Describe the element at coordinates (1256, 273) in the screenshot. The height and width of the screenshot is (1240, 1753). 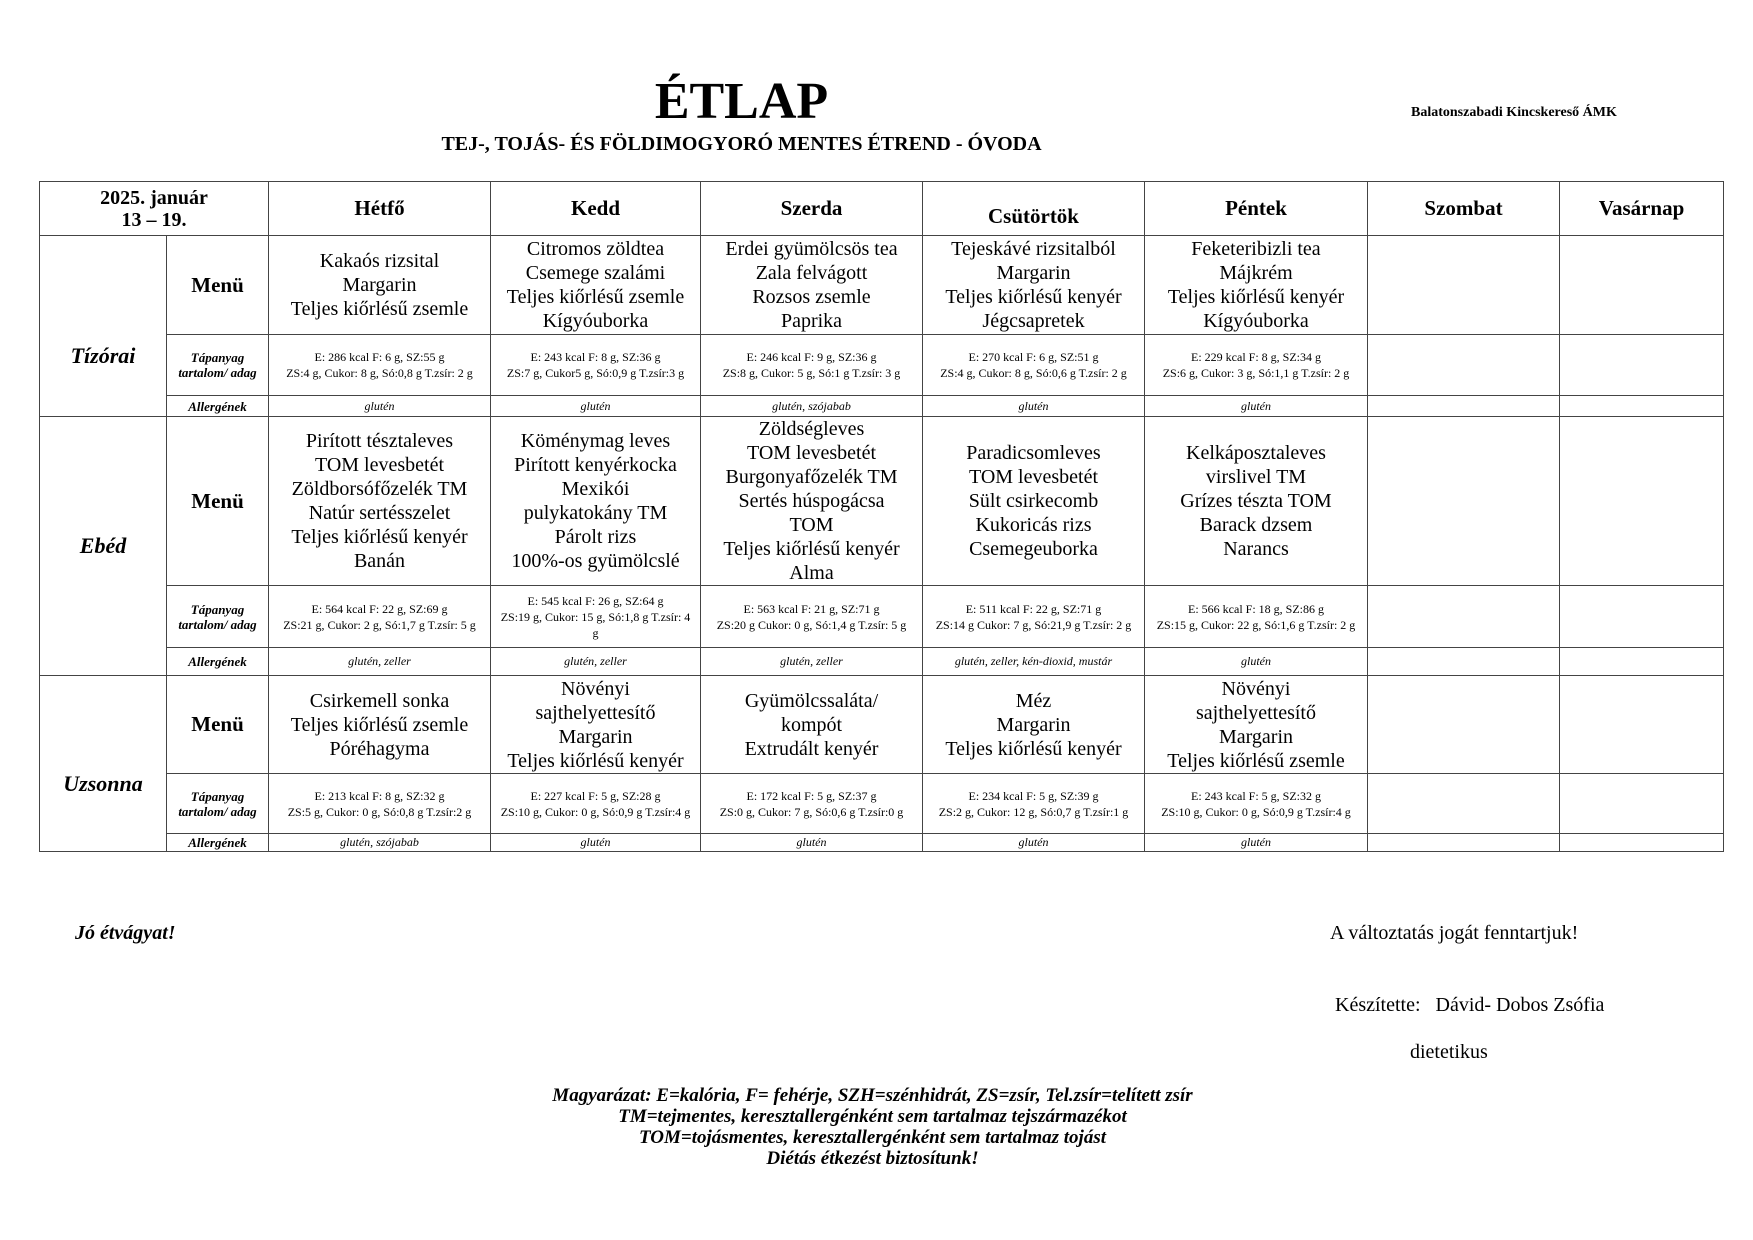
I see `menu-item: Májkrém` at that location.